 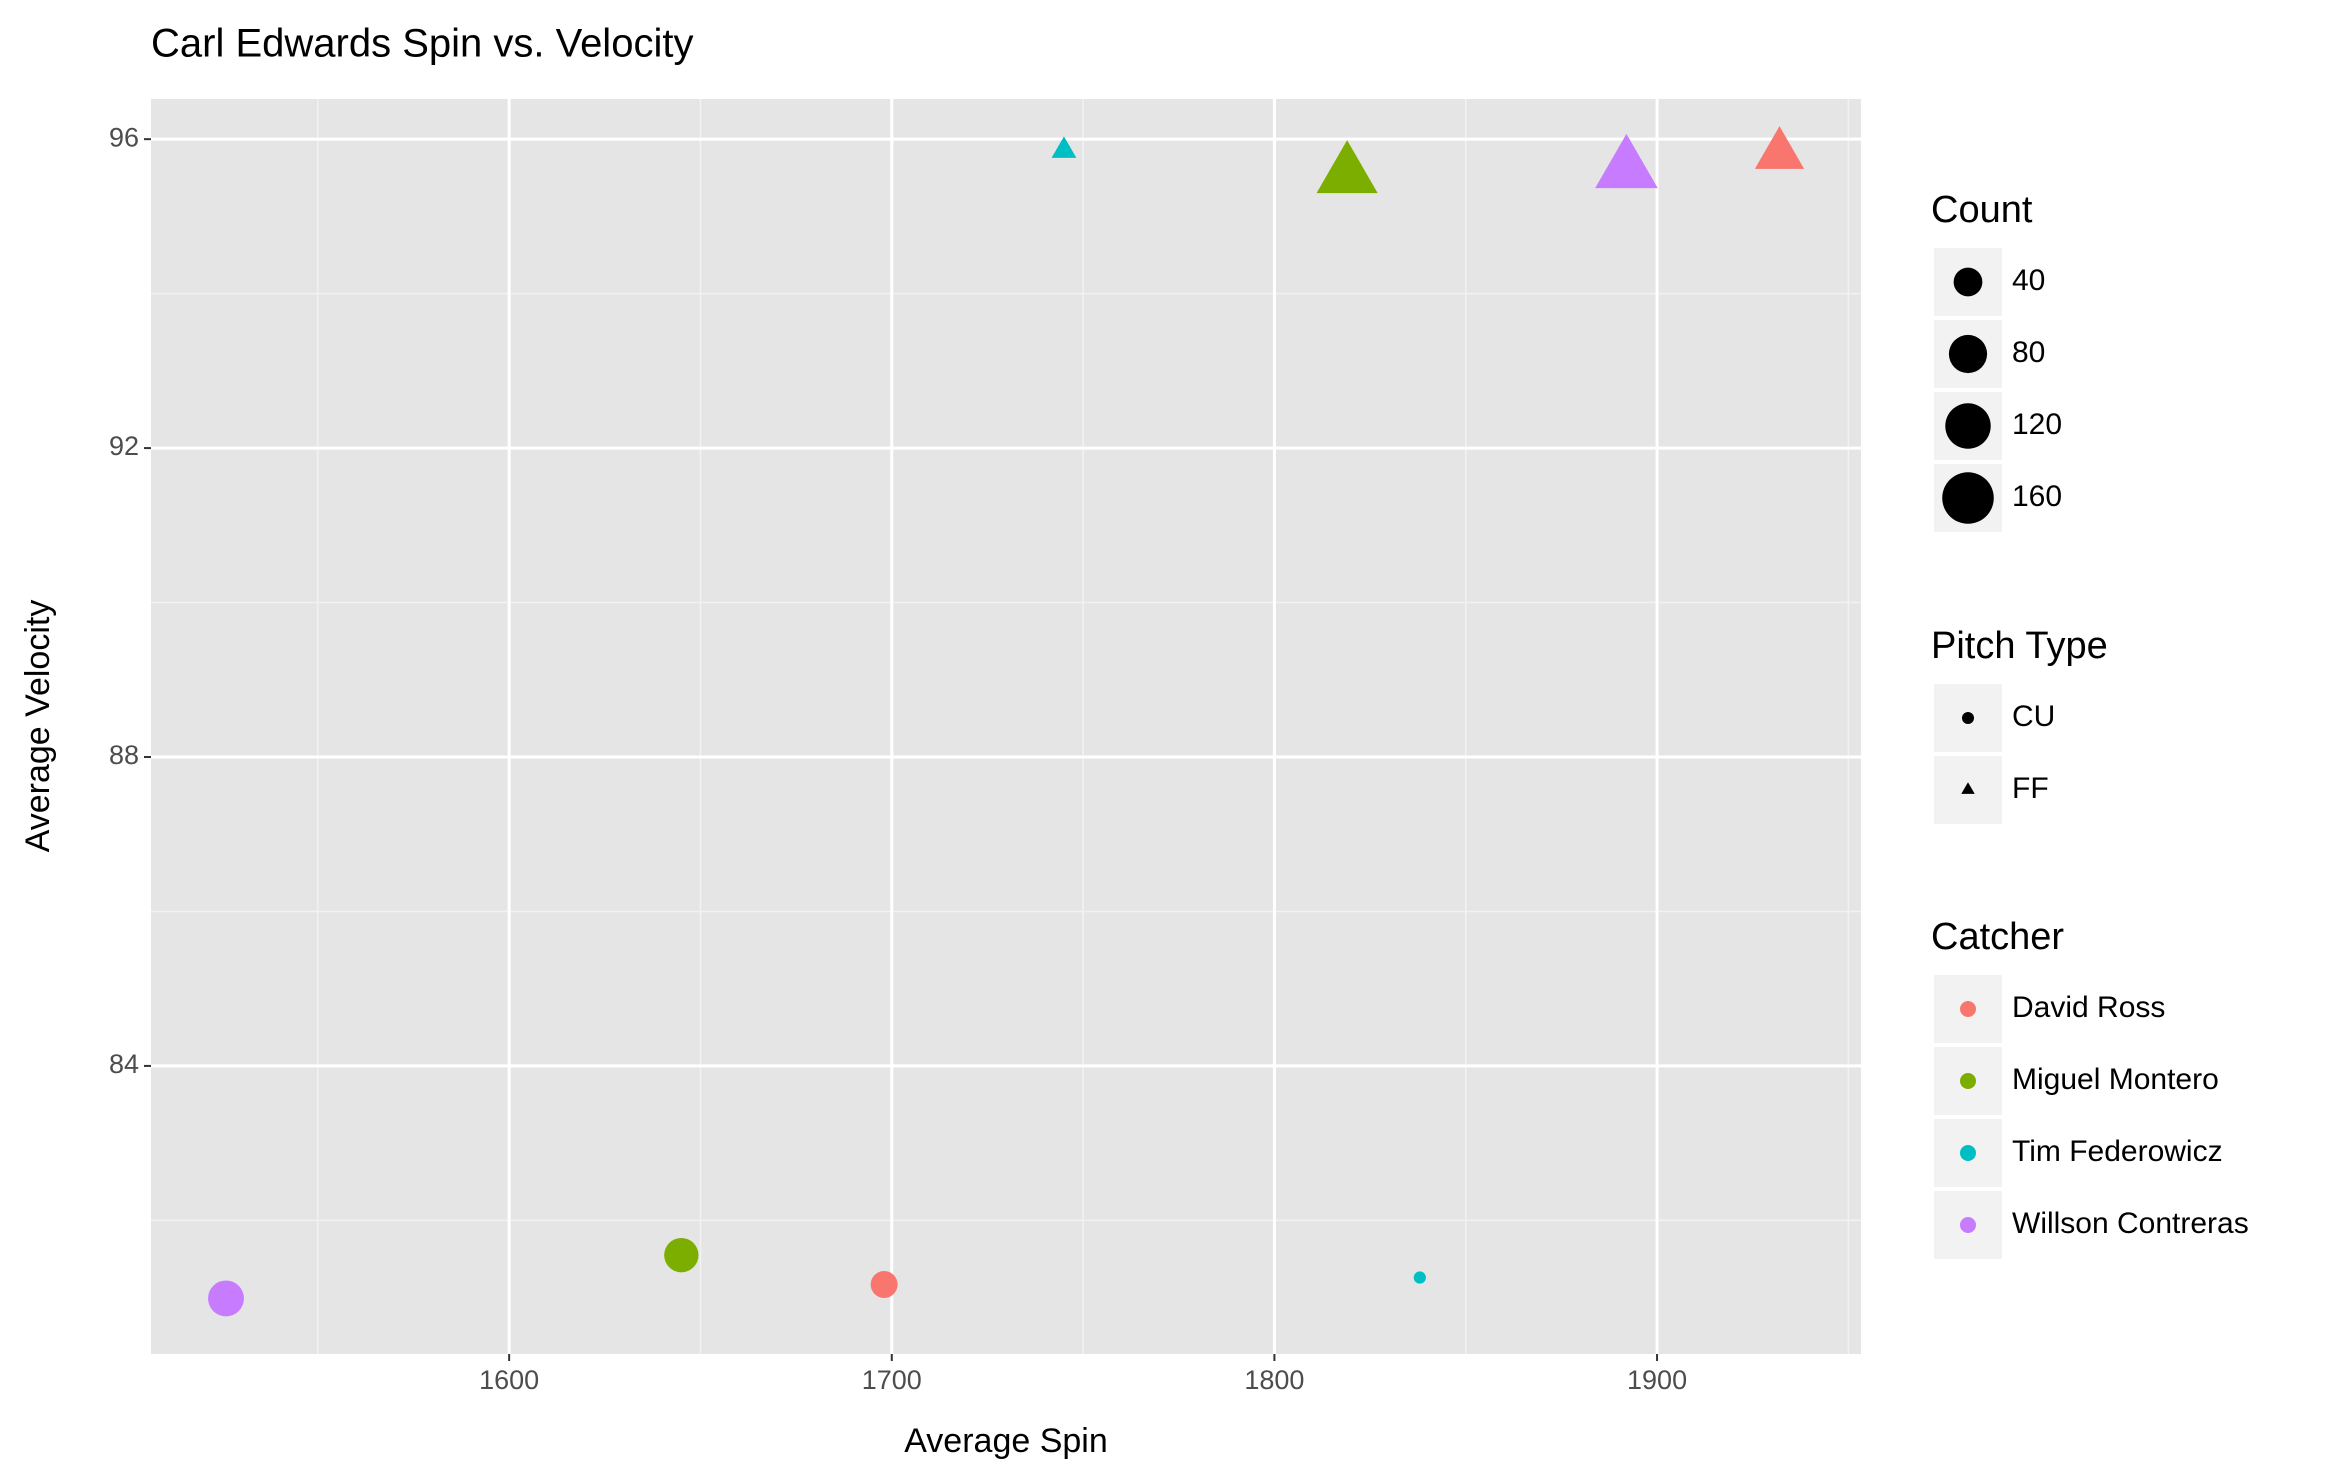 What do you see at coordinates (1982, 210) in the screenshot?
I see `legend-title: Count` at bounding box center [1982, 210].